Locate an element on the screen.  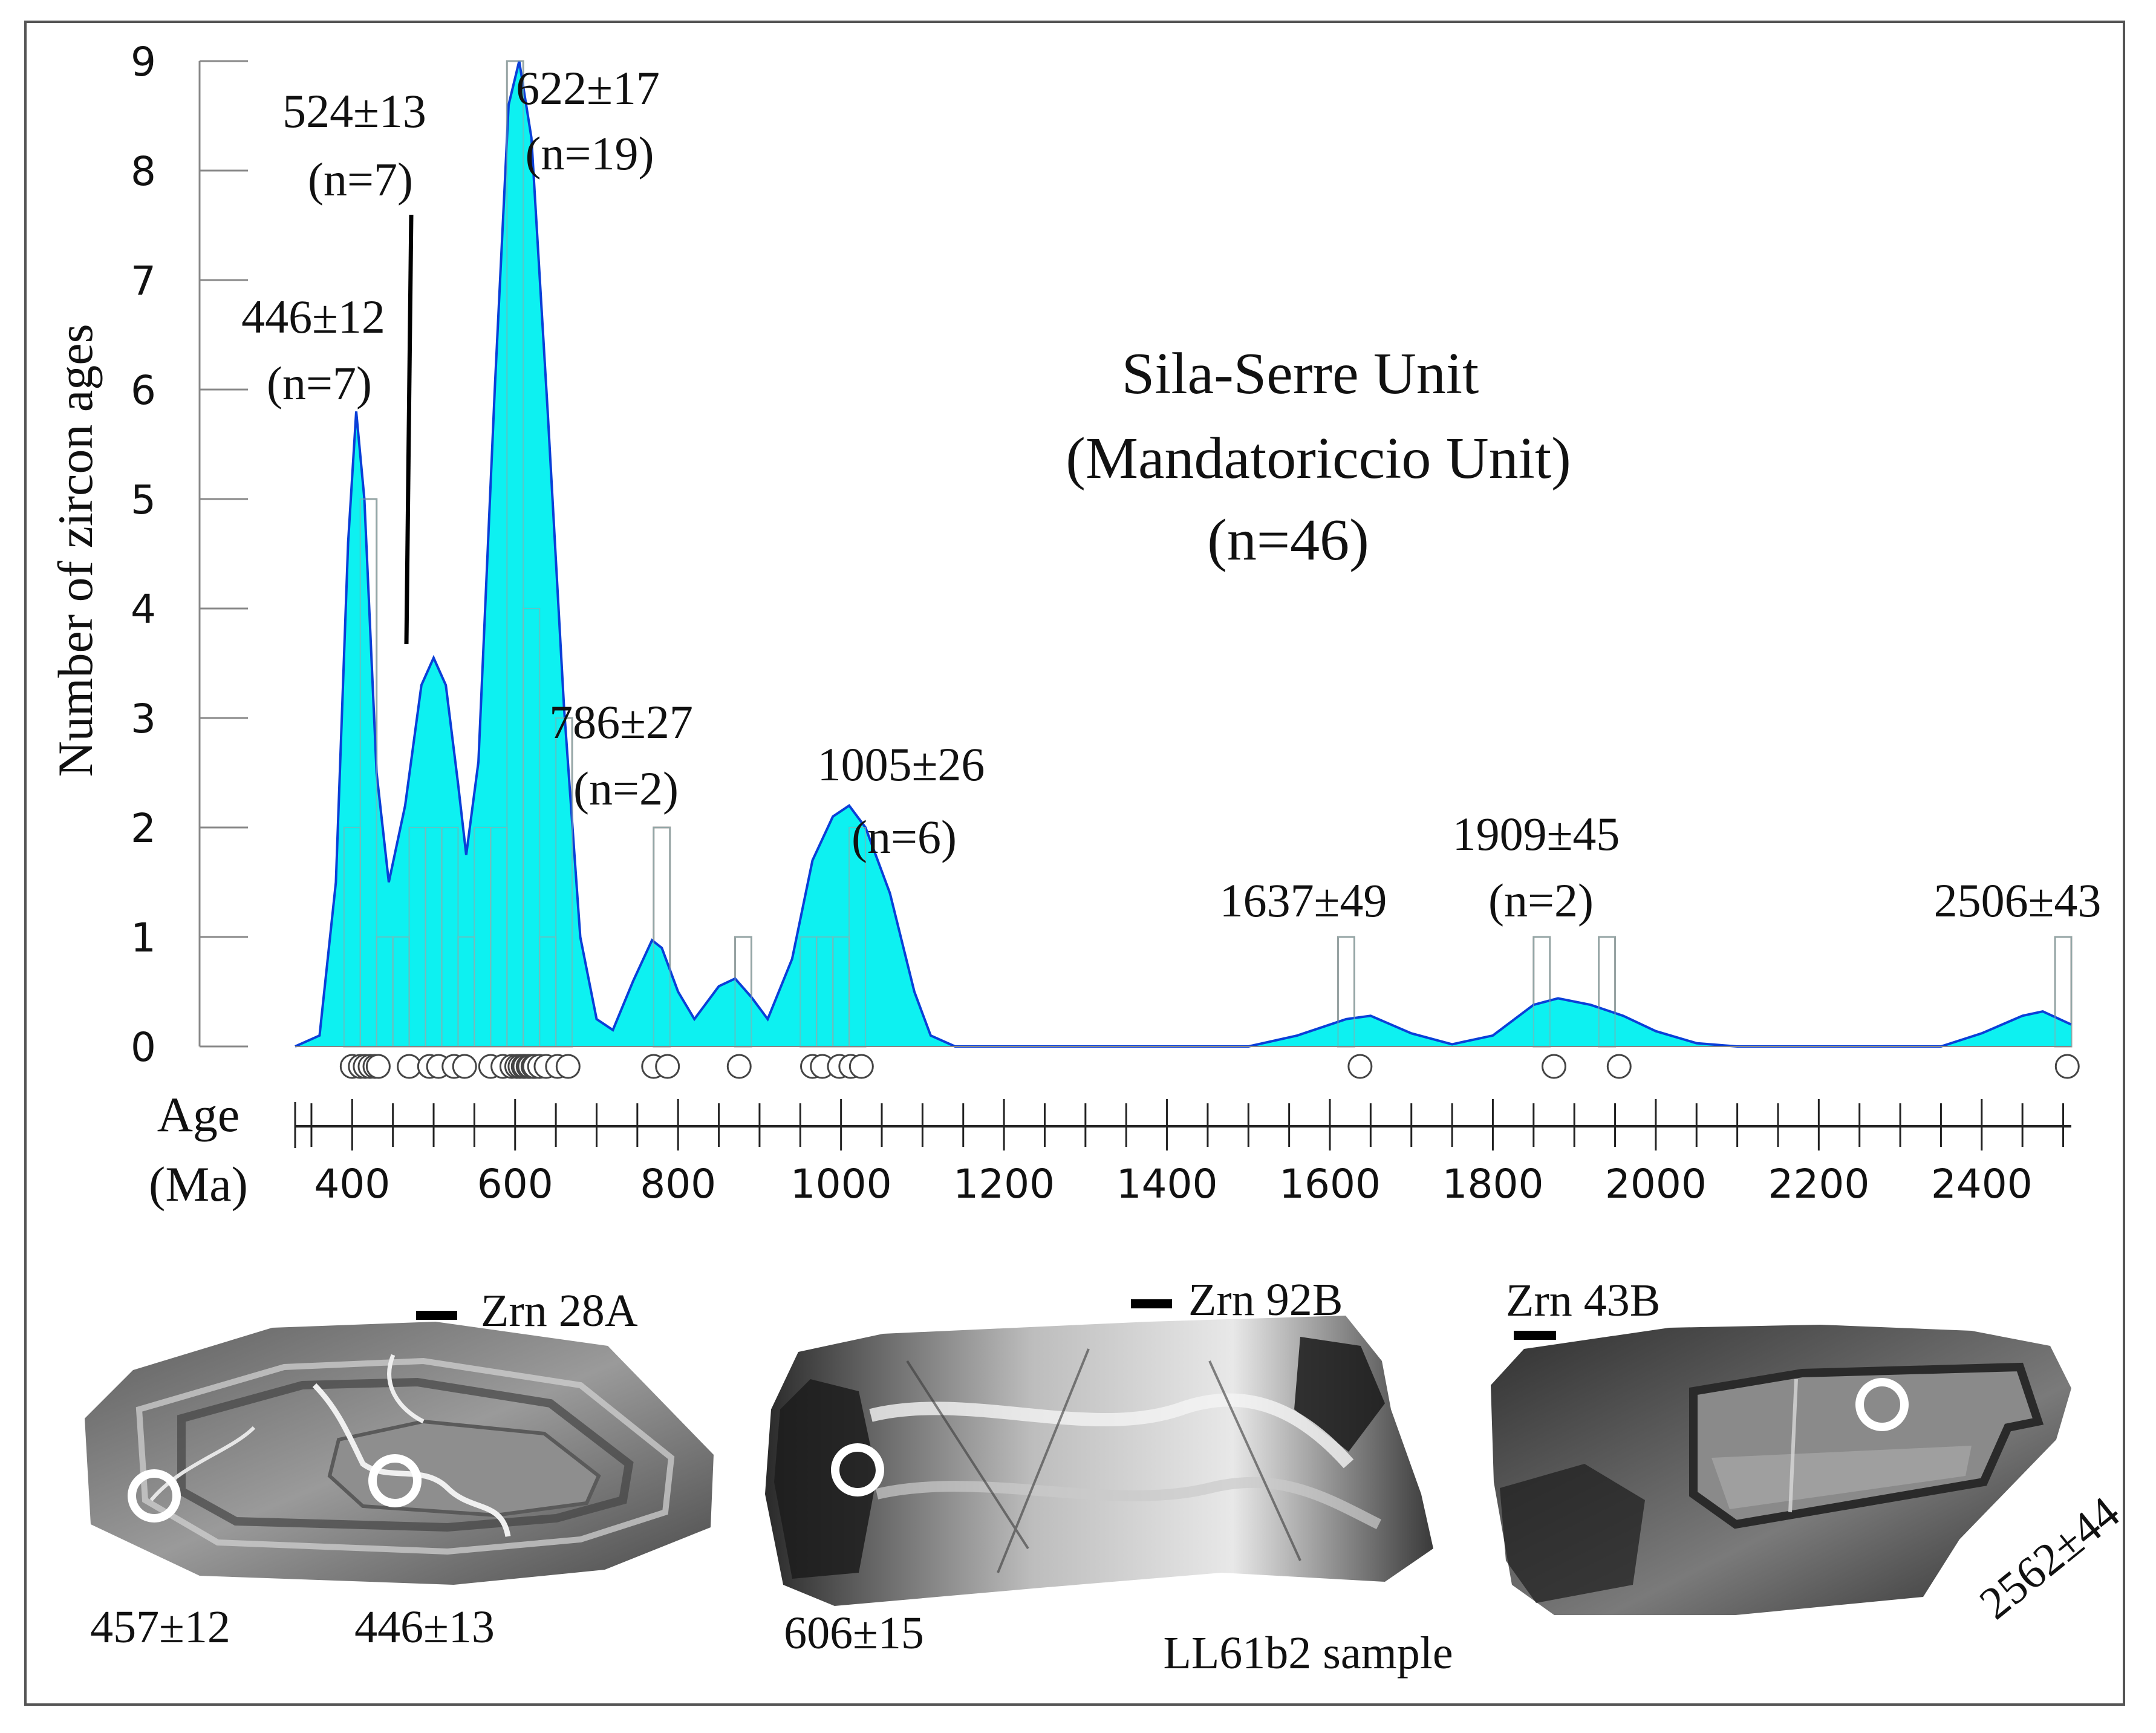
x-tick-label: 1600 is located at coordinates (1330, 1184).